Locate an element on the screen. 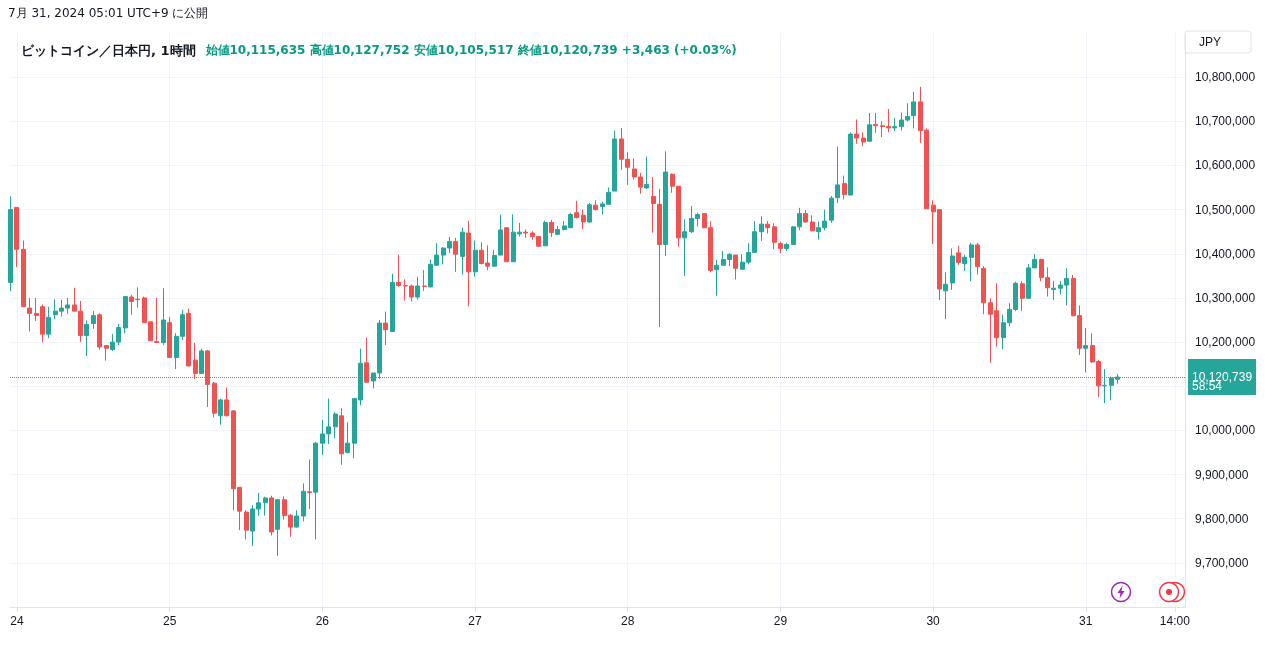  text: ビットコイン／日本円, 1時間 is located at coordinates (108, 50).